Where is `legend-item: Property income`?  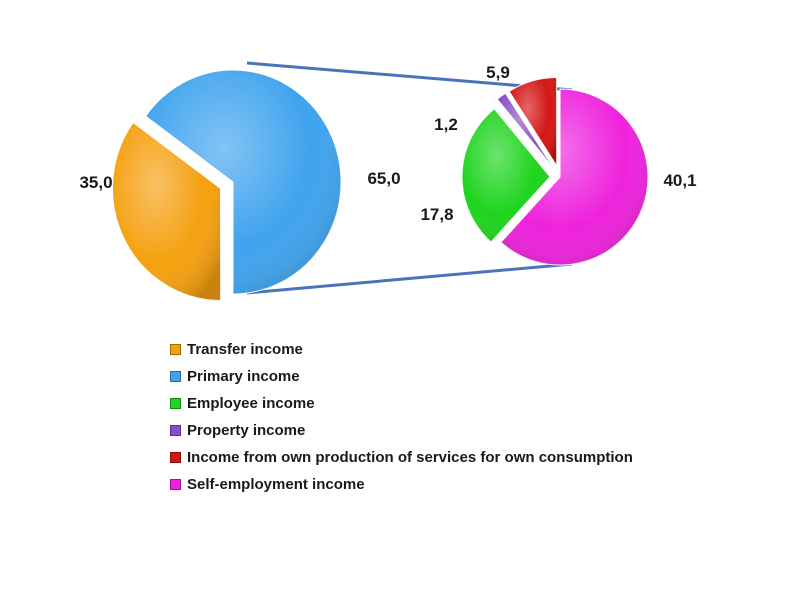 legend-item: Property income is located at coordinates (401, 430).